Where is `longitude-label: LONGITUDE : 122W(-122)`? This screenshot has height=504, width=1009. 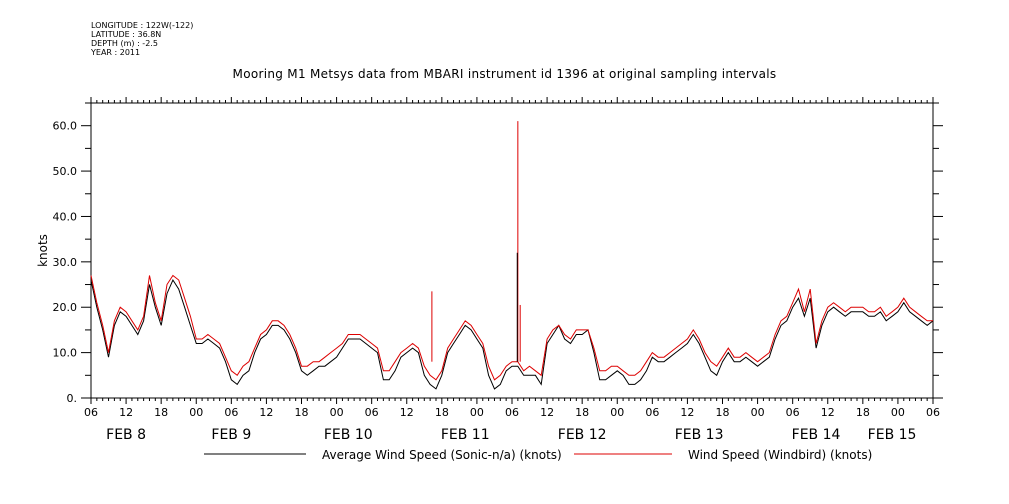 longitude-label: LONGITUDE : 122W(-122) is located at coordinates (142, 25).